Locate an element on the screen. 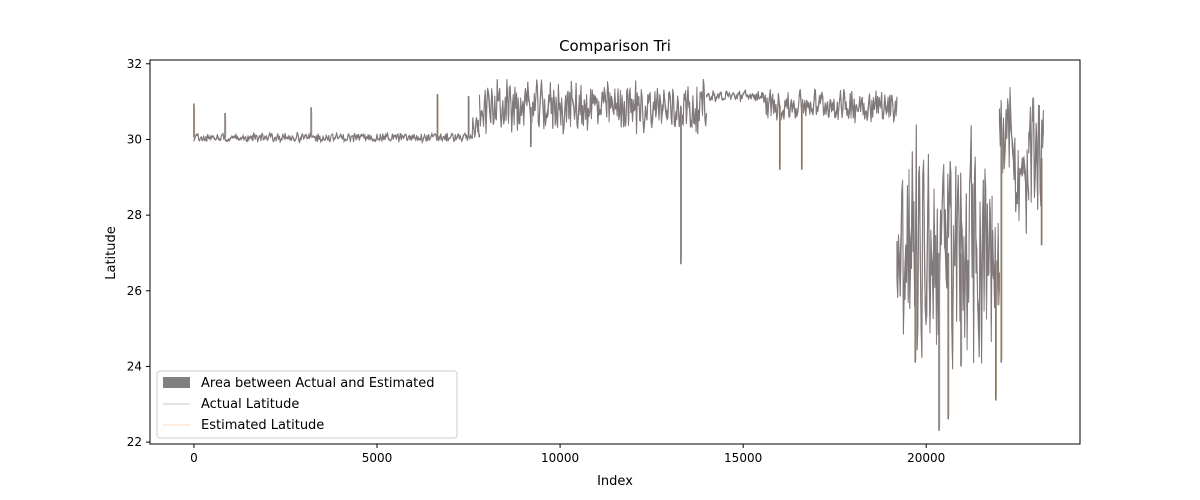 This screenshot has width=1200, height=500. x-tick-label: 10000 is located at coordinates (560, 458).